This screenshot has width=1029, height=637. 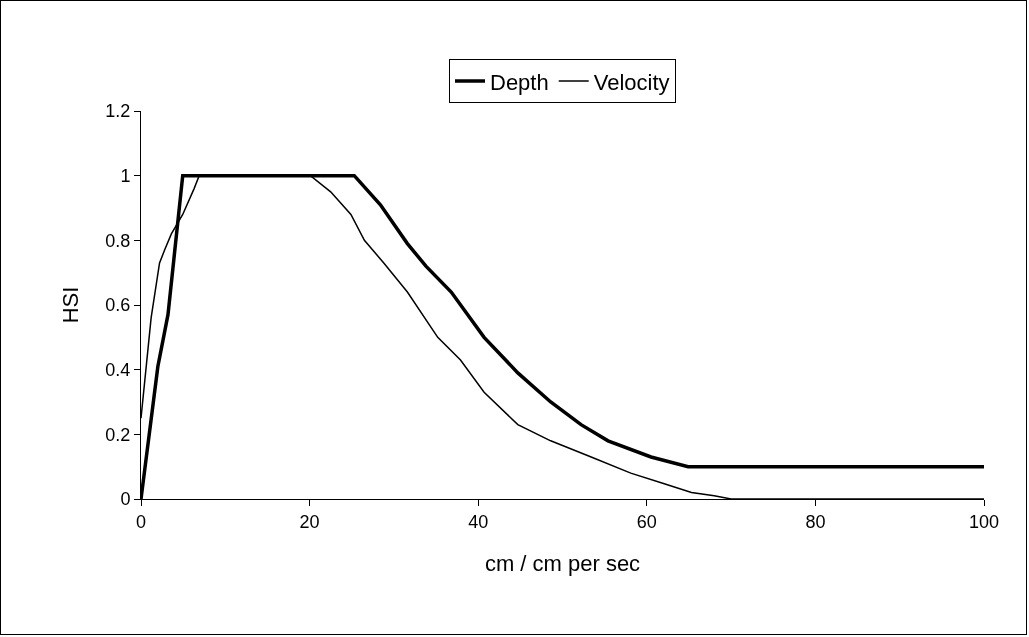 What do you see at coordinates (118, 369) in the screenshot?
I see `y-tick-label: 0.4` at bounding box center [118, 369].